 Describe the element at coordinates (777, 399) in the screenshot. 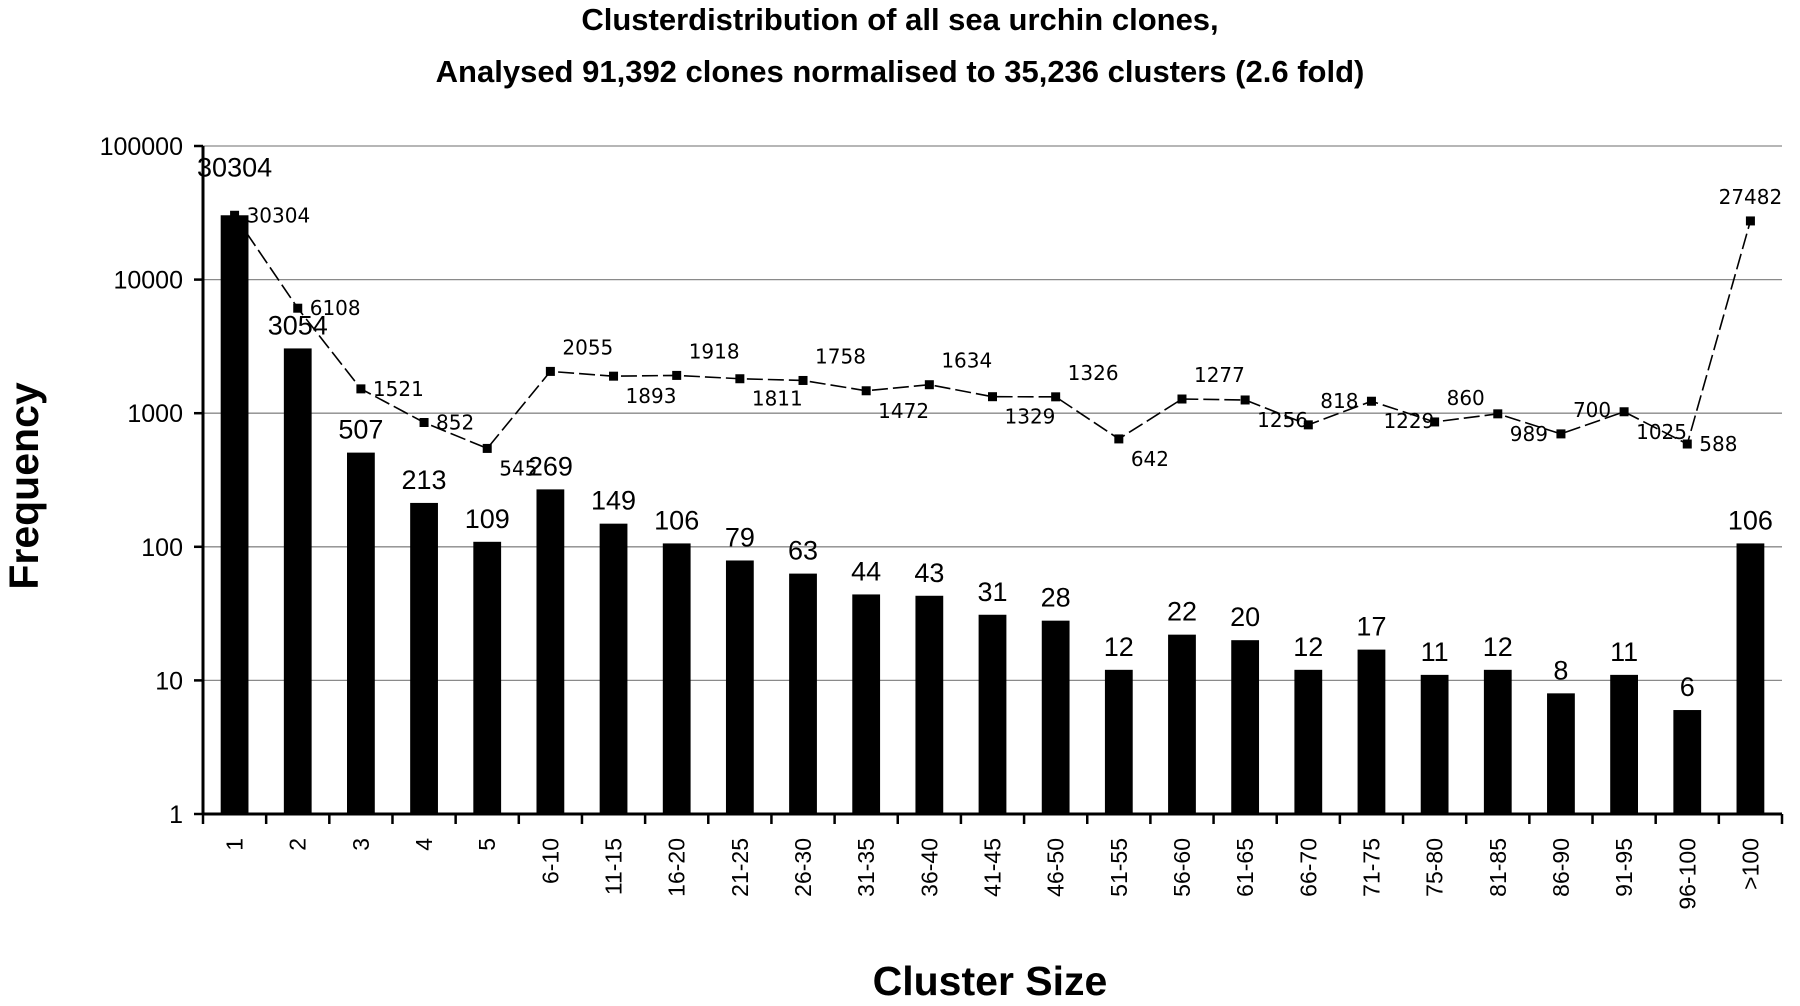

I see `line-value-label: 1811` at that location.